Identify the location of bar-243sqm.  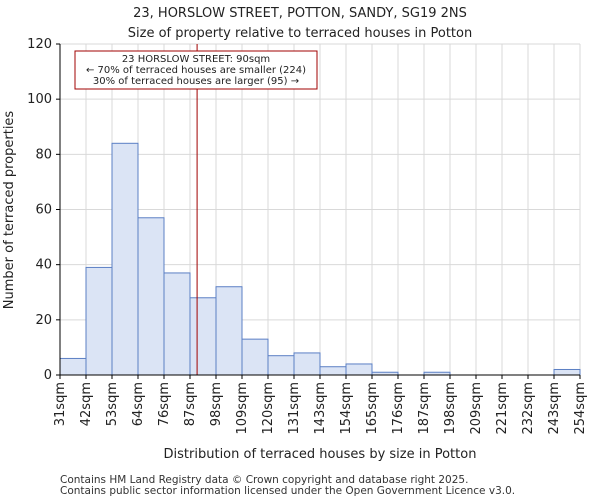
(567, 372).